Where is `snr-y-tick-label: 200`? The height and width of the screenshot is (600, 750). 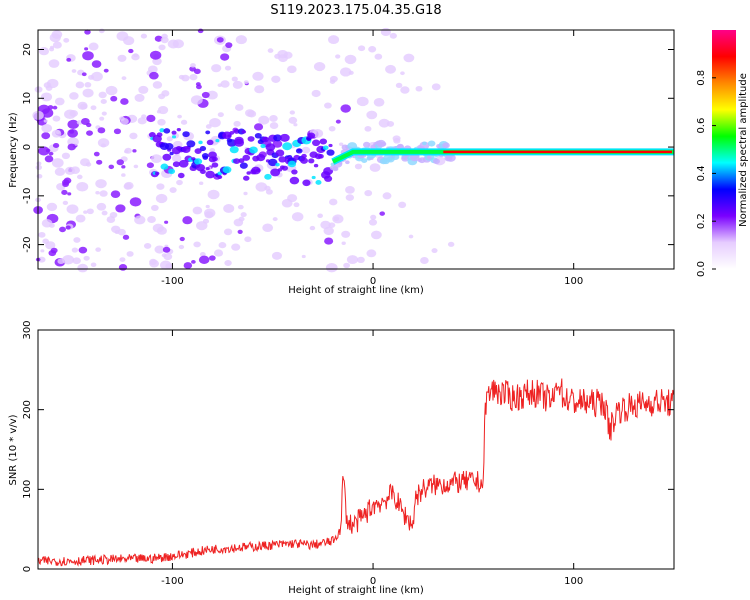
snr-y-tick-label: 200 is located at coordinates (27, 409).